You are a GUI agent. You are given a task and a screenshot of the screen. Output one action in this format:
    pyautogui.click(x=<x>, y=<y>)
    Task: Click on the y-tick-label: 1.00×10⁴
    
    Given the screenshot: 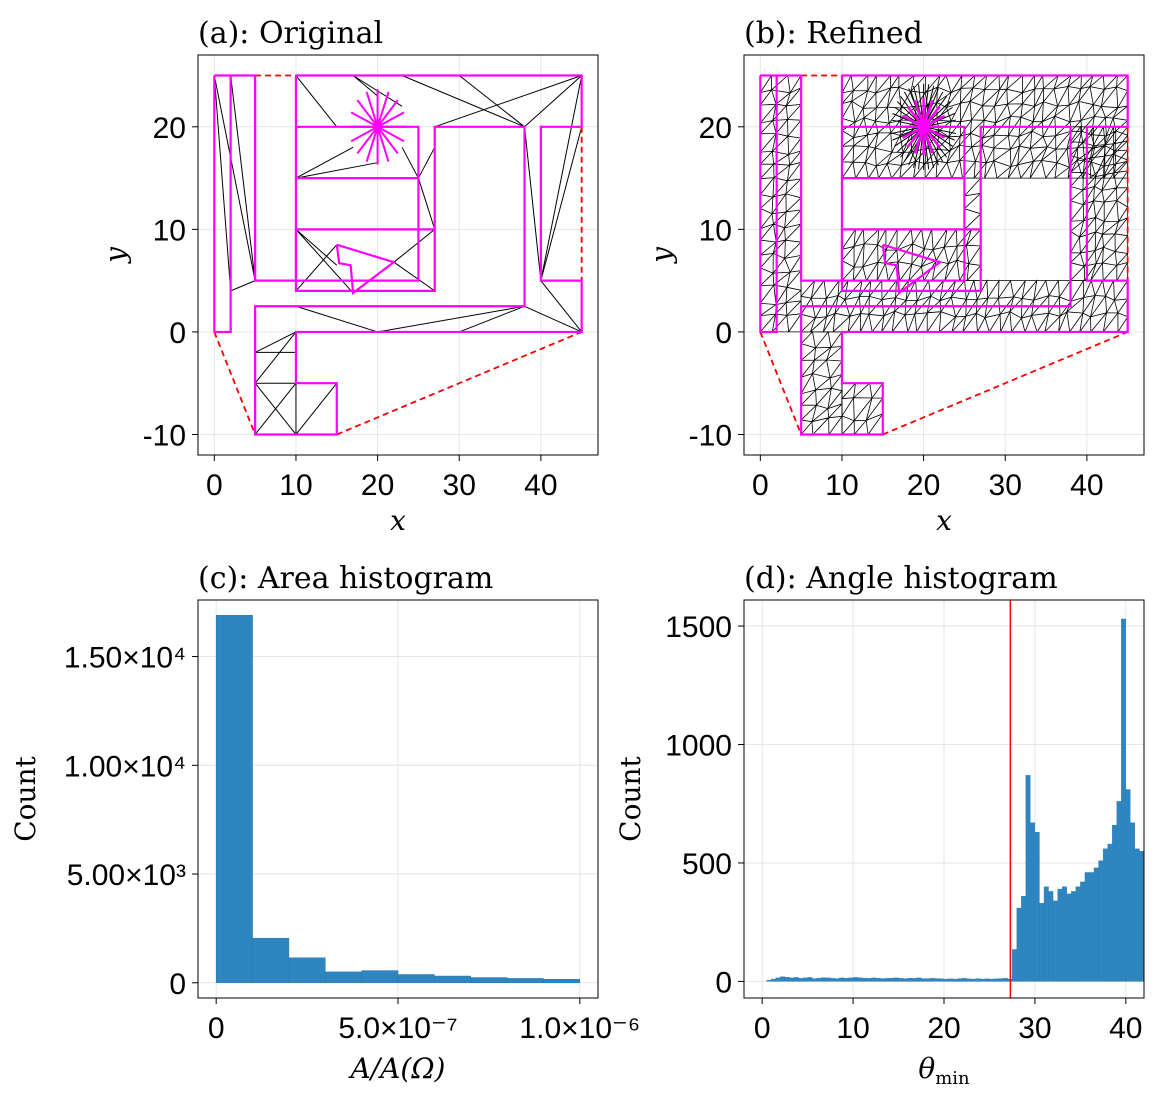 What is the action you would take?
    pyautogui.click(x=125, y=766)
    